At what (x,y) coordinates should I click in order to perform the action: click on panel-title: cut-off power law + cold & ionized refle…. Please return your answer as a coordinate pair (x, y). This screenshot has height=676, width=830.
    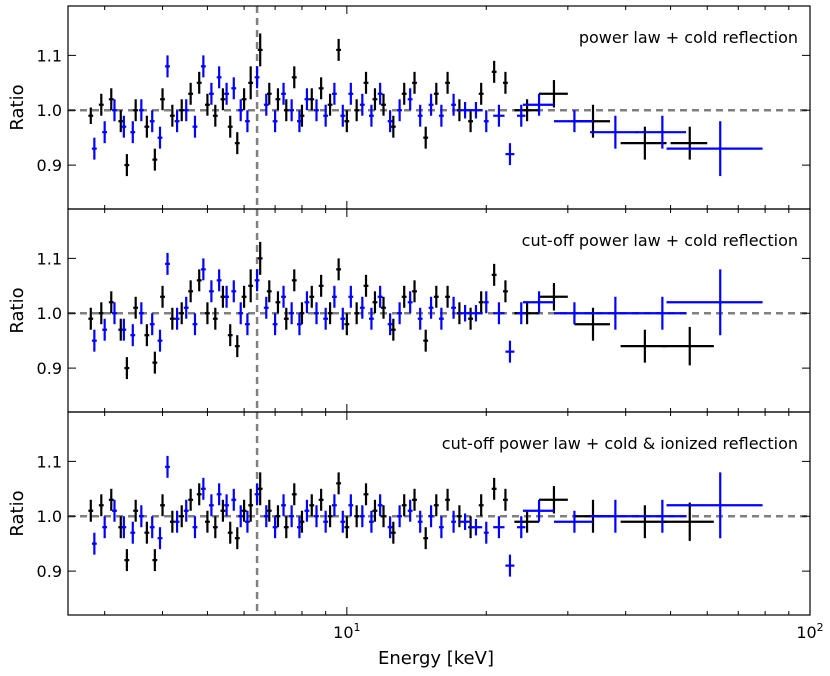
    Looking at the image, I should click on (620, 443).